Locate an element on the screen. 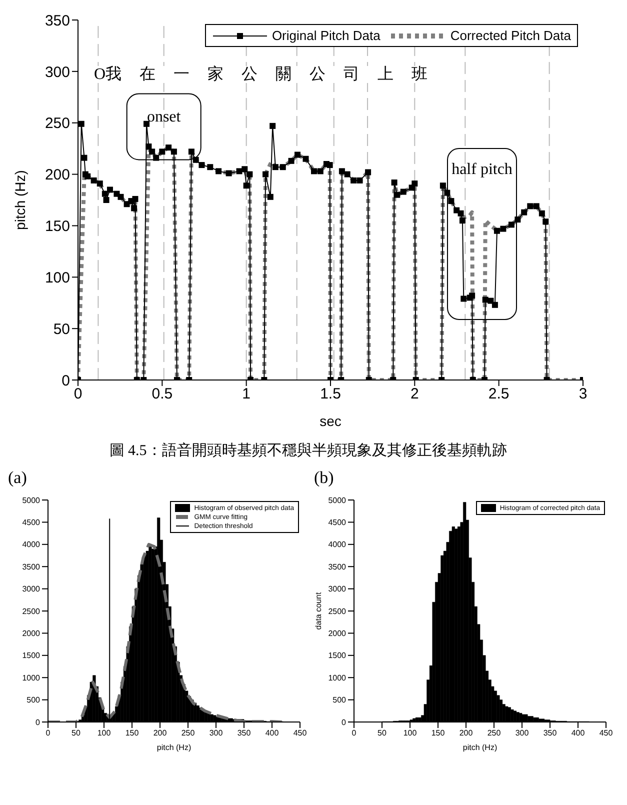  caption: 圖 4.5：語音開頭時基頻不穩與半頻現象及其修正後基頻軌跡 is located at coordinates (308, 450).